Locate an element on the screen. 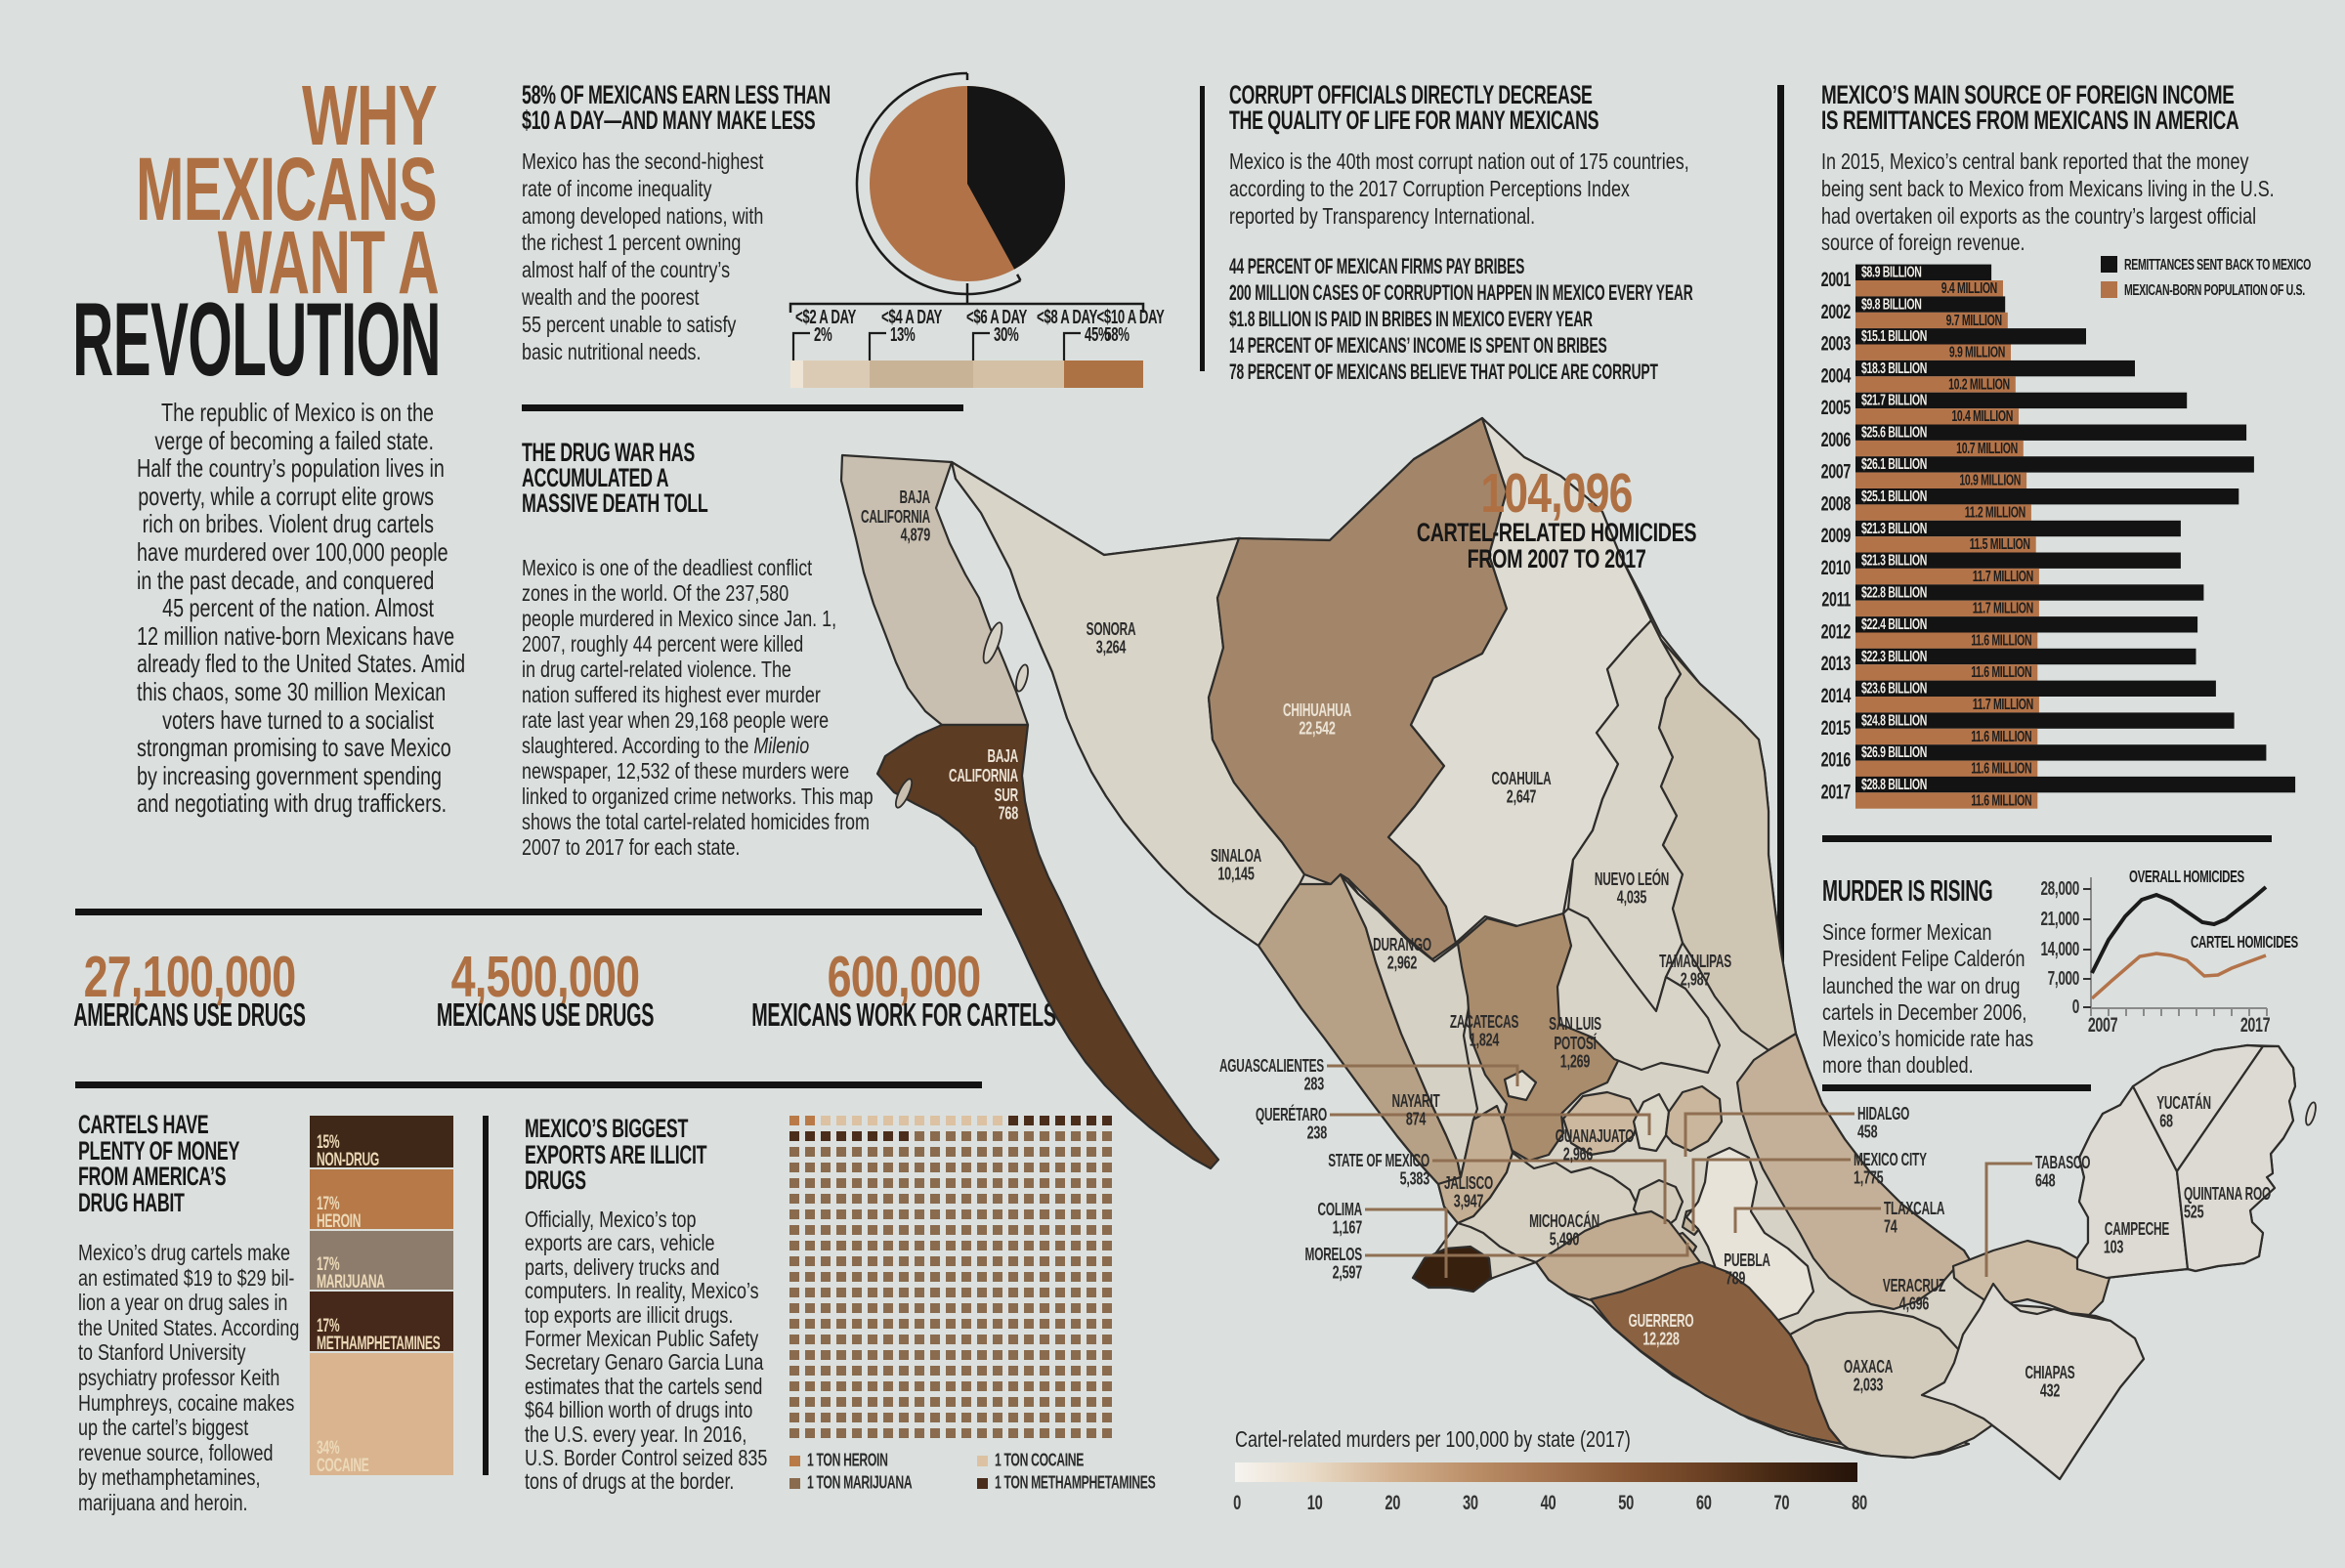  svg-text: $18.3 BILLION is located at coordinates (1894, 368).